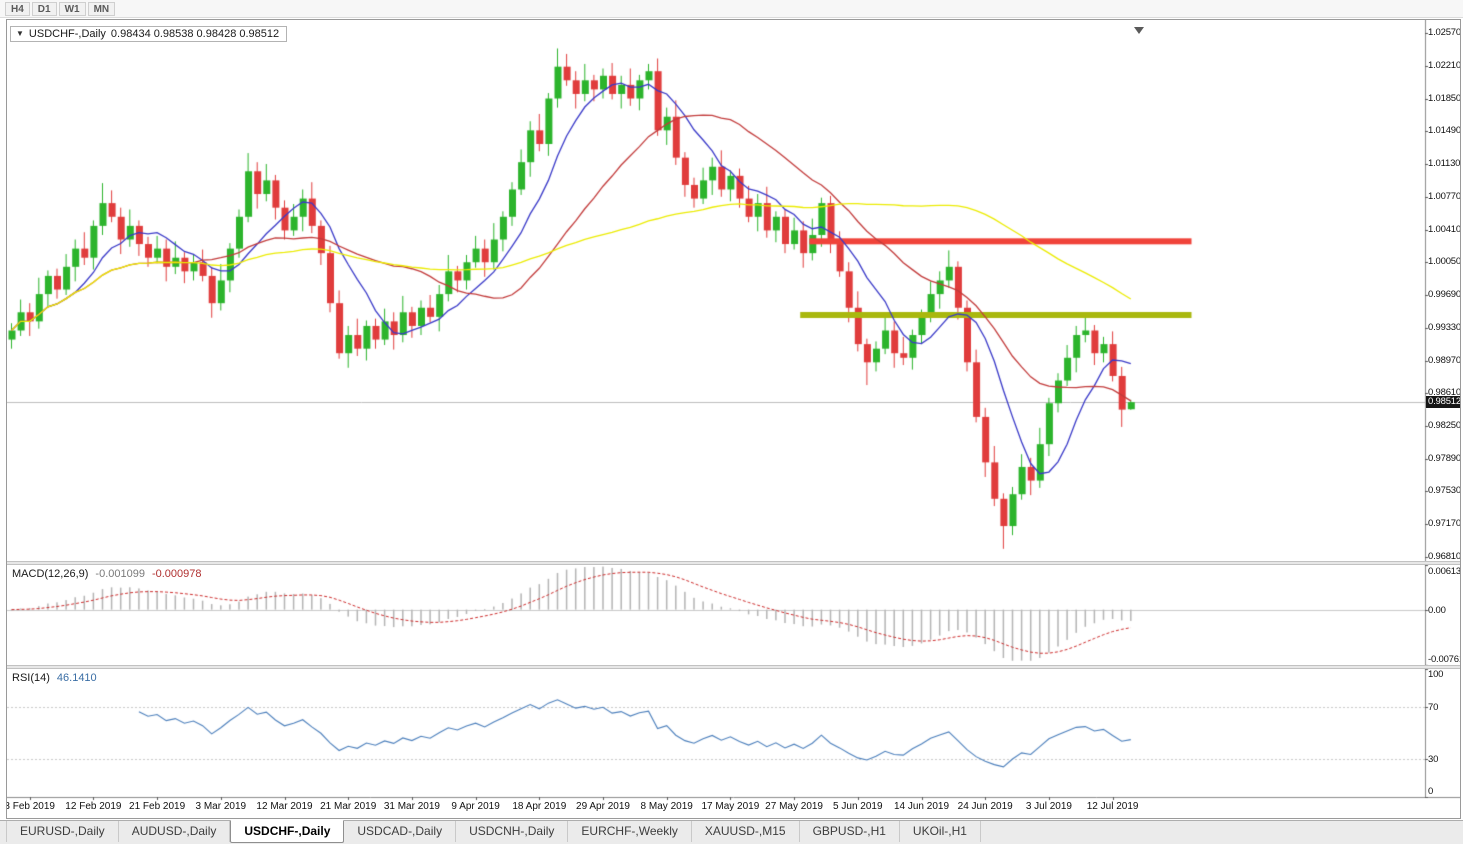 The width and height of the screenshot is (1463, 844). I want to click on time-axis-label: 8 May 2019, so click(666, 806).